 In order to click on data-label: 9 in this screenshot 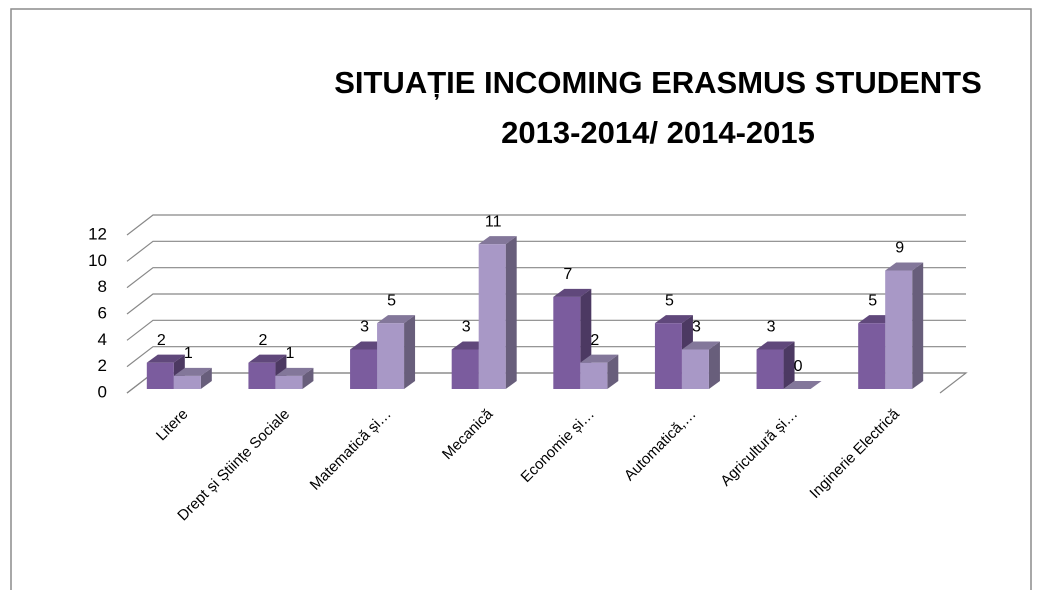, I will do `click(899, 248)`.